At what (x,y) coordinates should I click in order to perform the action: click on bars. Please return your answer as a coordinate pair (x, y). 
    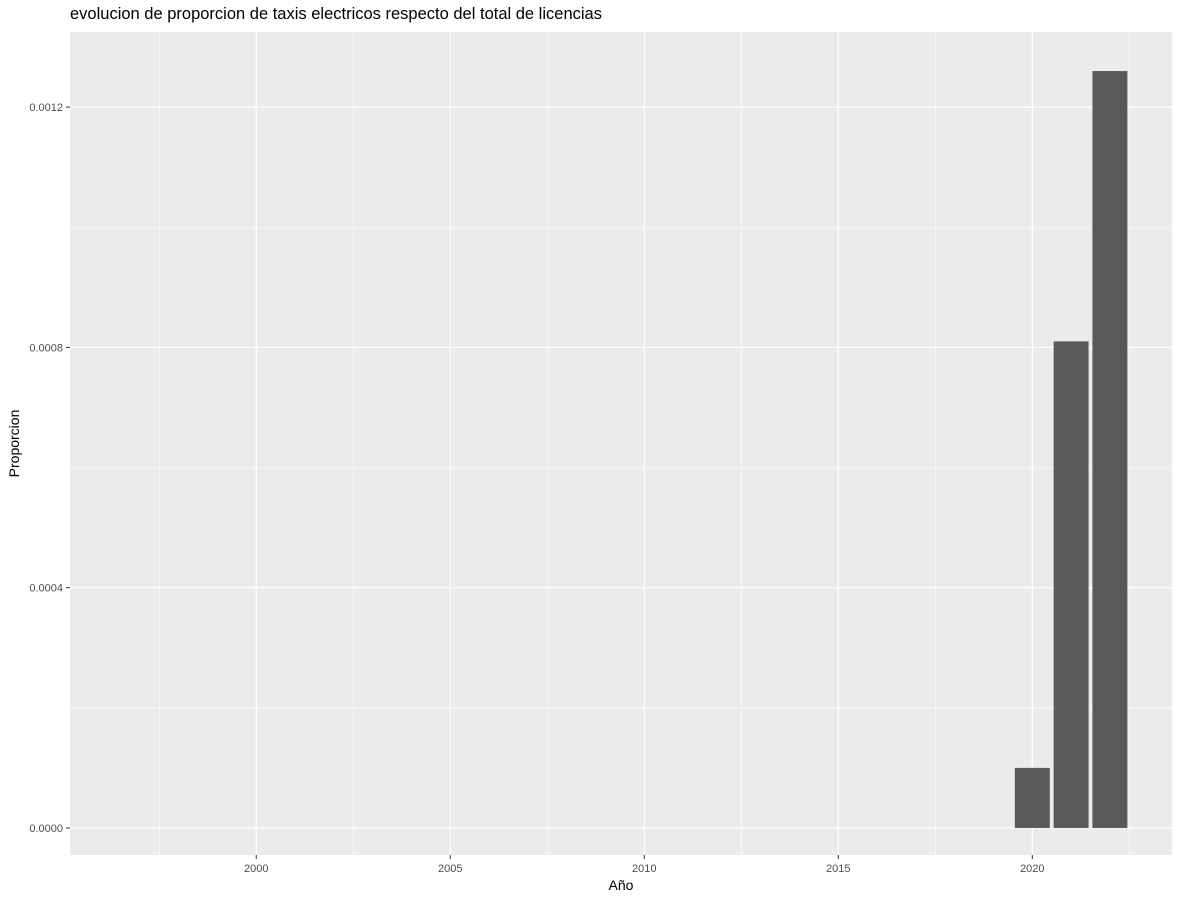
    Looking at the image, I should click on (1071, 449).